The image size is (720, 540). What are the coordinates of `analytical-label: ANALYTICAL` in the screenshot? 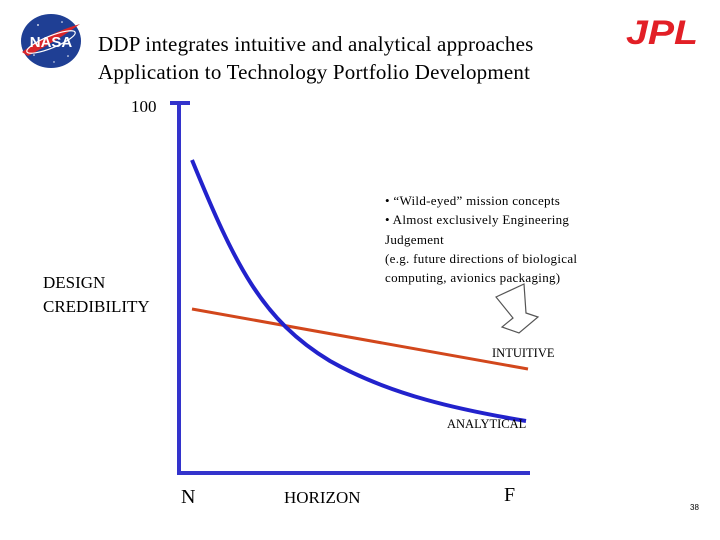 It's located at (487, 424).